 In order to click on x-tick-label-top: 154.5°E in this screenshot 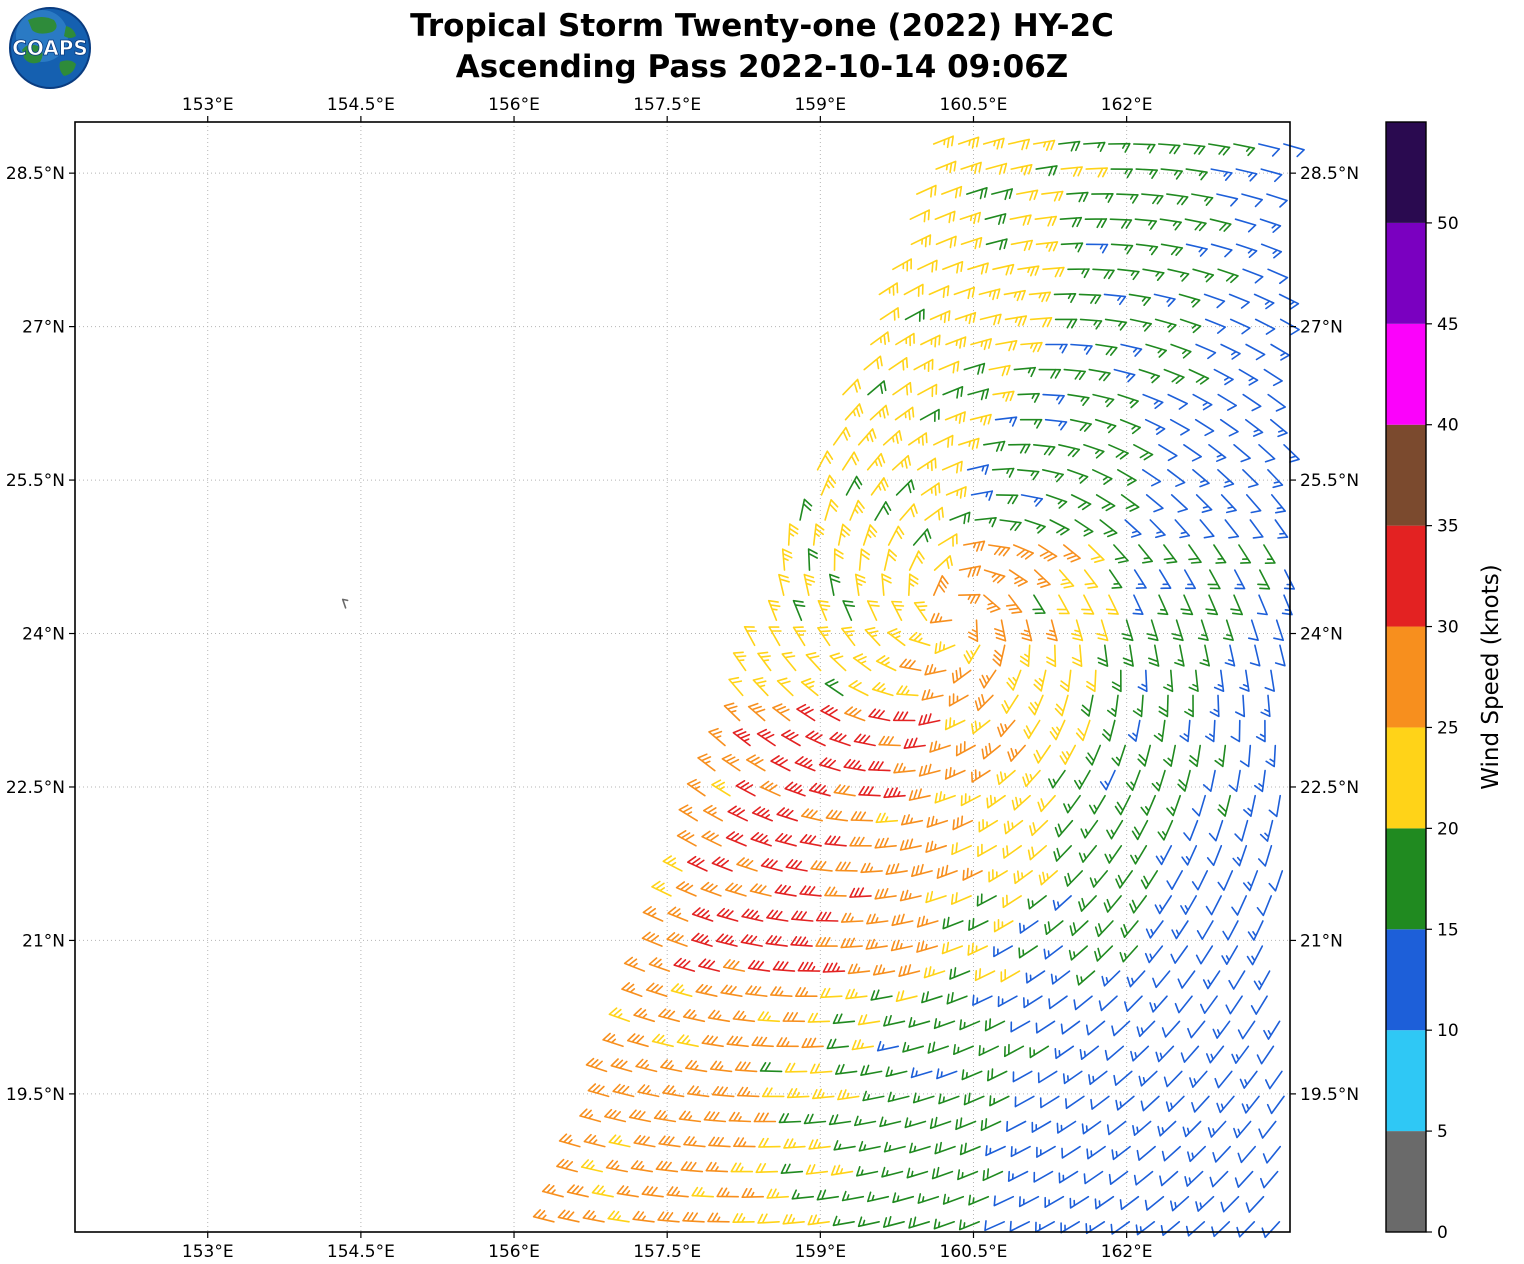, I will do `click(361, 105)`.